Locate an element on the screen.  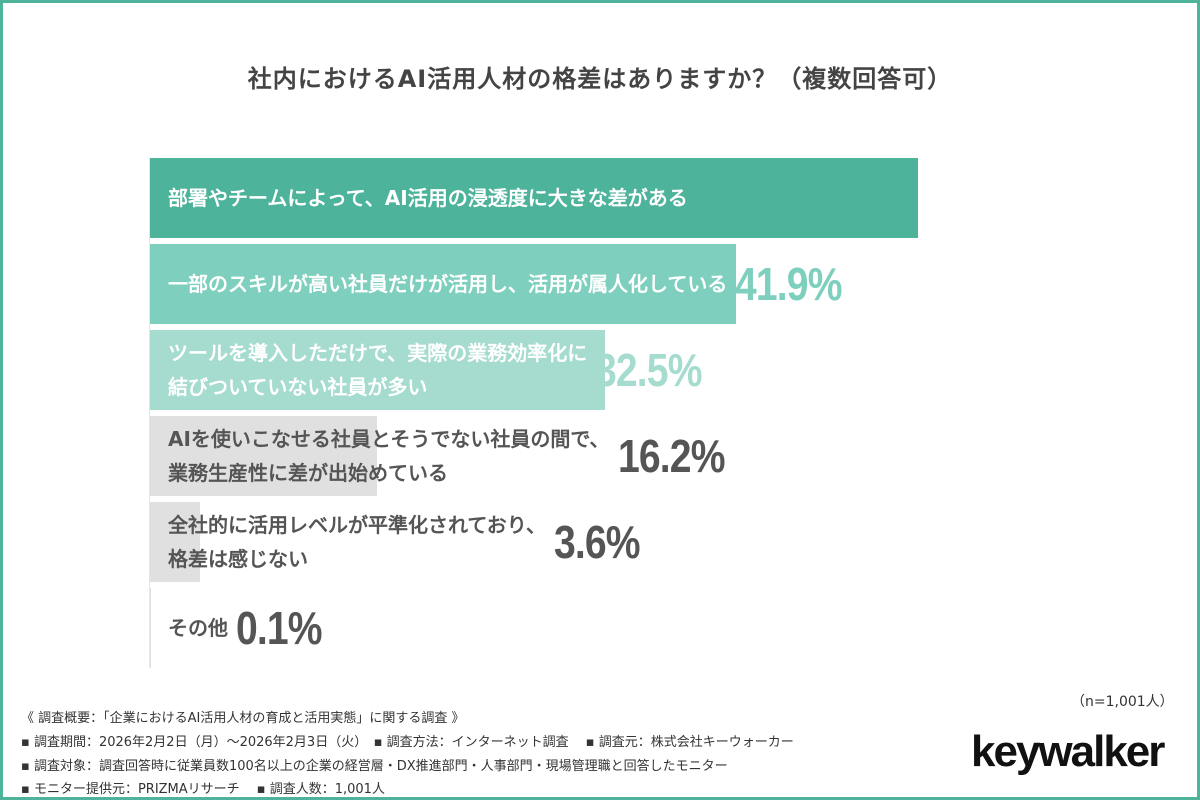
category-label-line: 一部のスキルが高い社員だけが活用し、活用が属人化している is located at coordinates (448, 284).